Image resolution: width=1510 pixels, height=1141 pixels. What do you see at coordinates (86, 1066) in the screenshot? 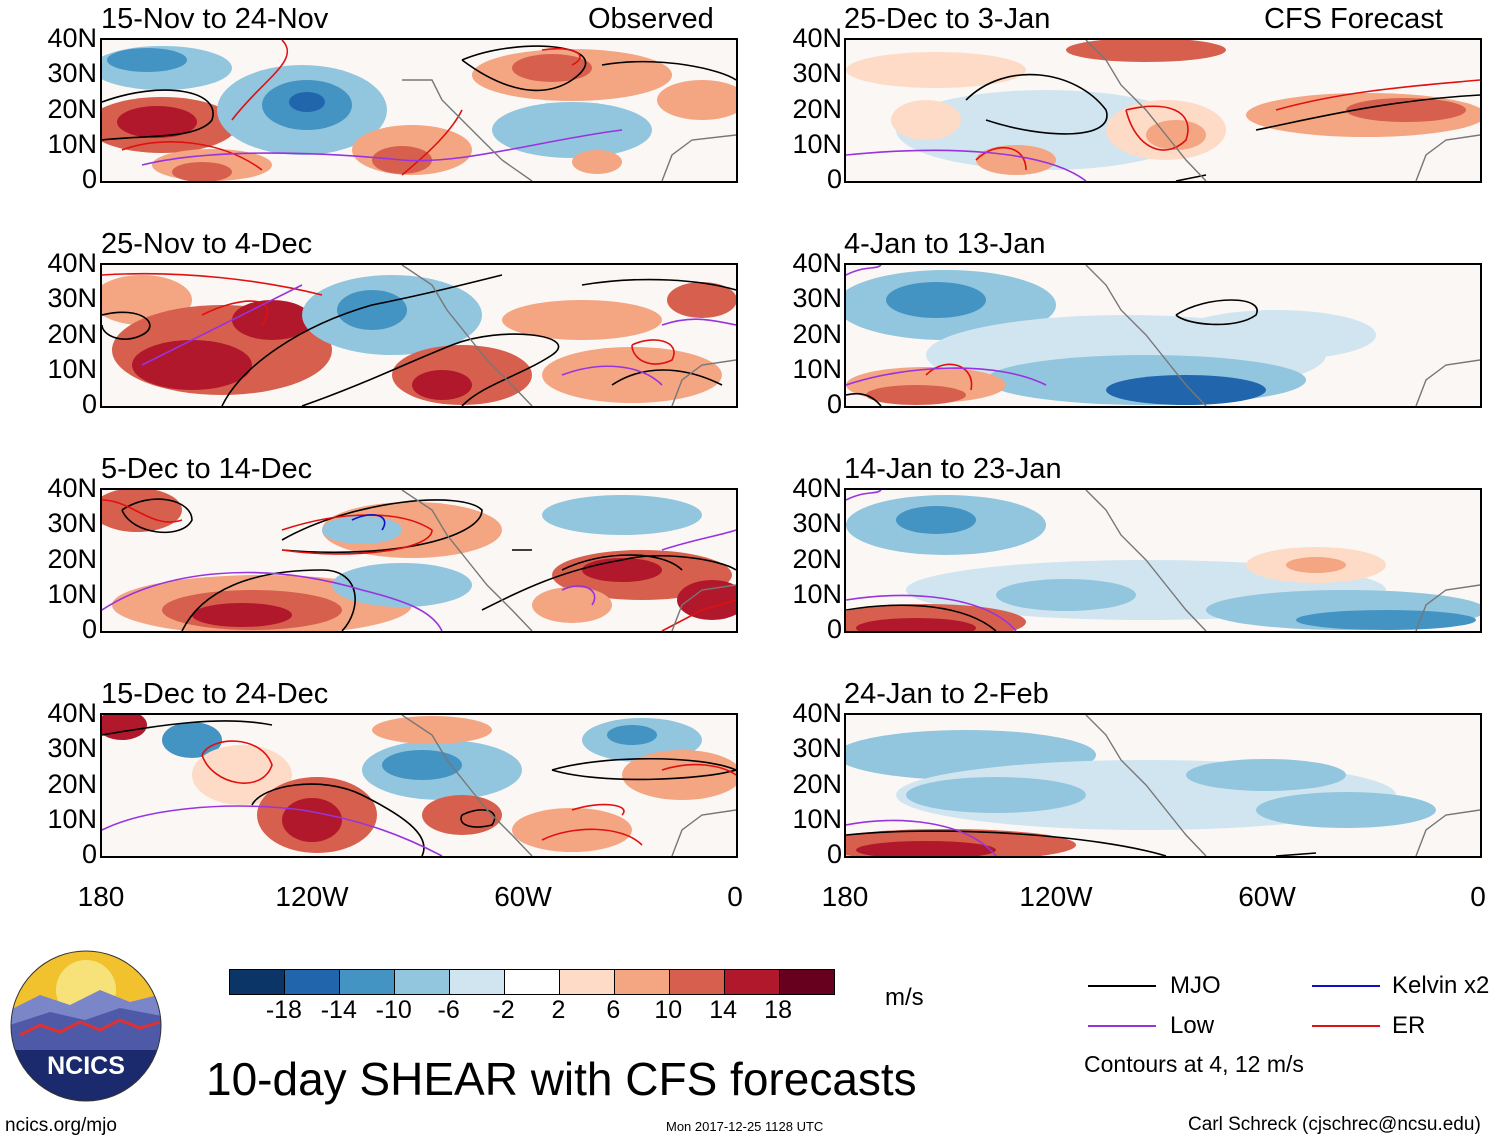
I see `logo-text: NCICS` at bounding box center [86, 1066].